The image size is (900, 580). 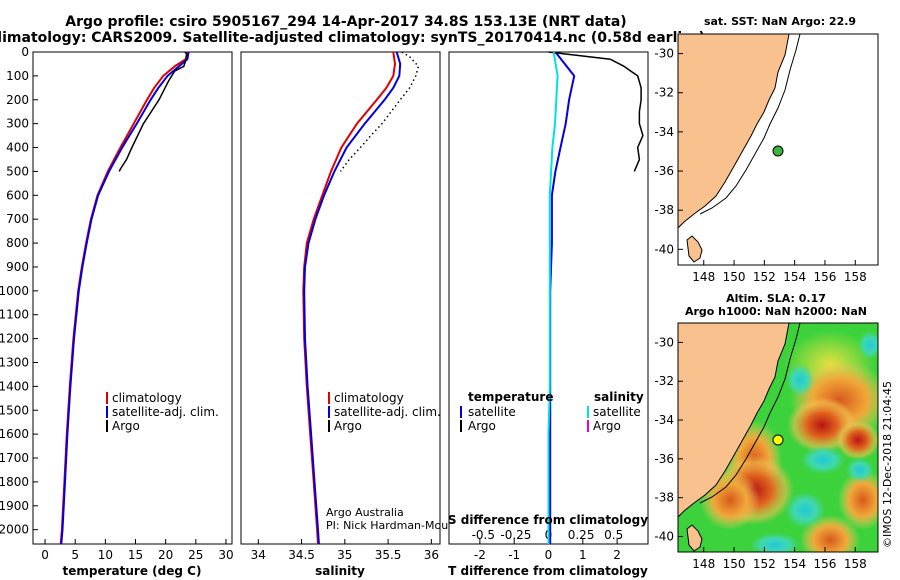 What do you see at coordinates (694, 538) in the screenshot?
I see `sla-map-tasmania` at bounding box center [694, 538].